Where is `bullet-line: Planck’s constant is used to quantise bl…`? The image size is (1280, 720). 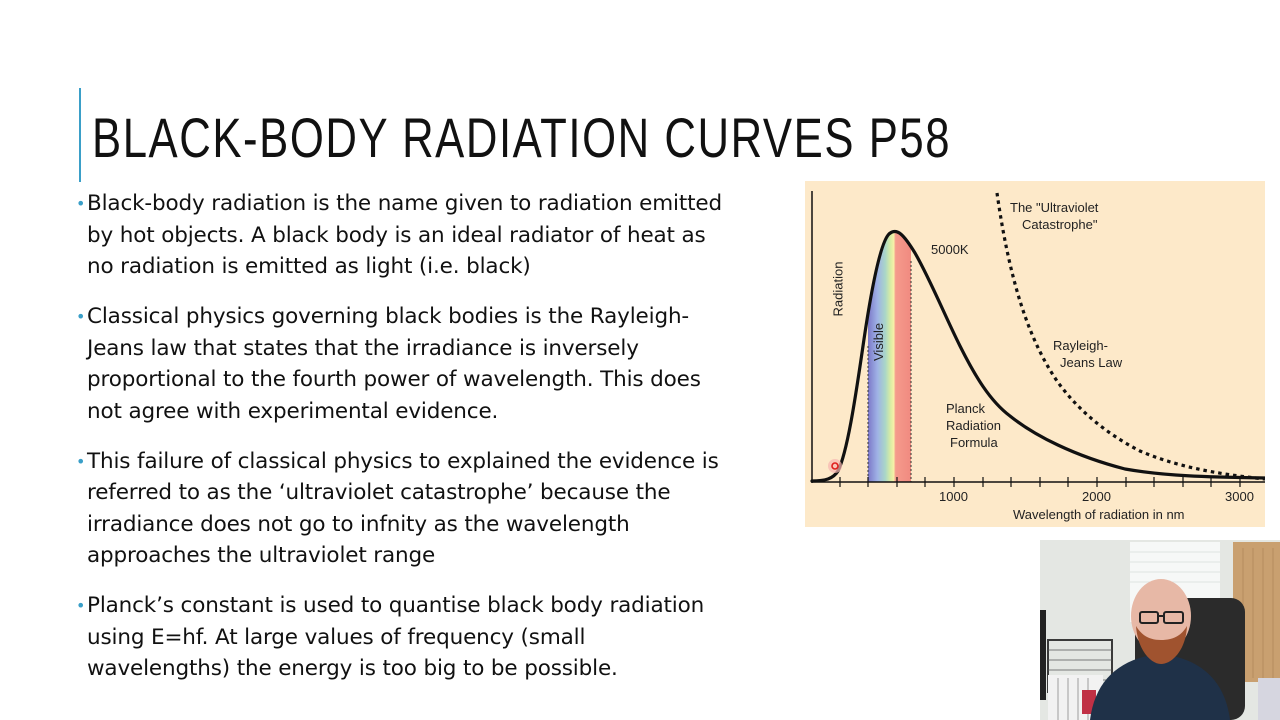
bullet-line: Planck’s constant is used to quantise bl… is located at coordinates (396, 605).